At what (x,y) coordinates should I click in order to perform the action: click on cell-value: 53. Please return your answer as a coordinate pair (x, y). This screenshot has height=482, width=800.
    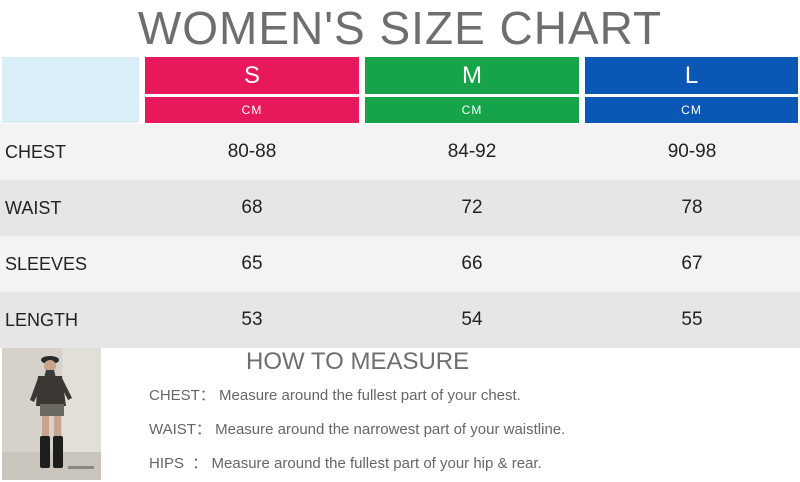
    Looking at the image, I should click on (252, 319).